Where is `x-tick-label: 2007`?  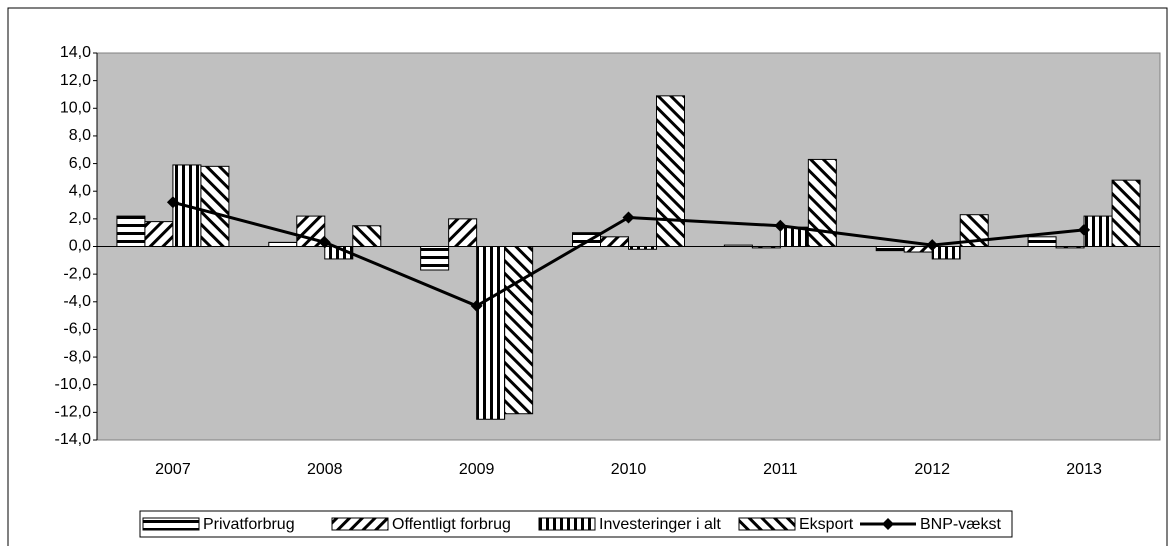 x-tick-label: 2007 is located at coordinates (173, 469).